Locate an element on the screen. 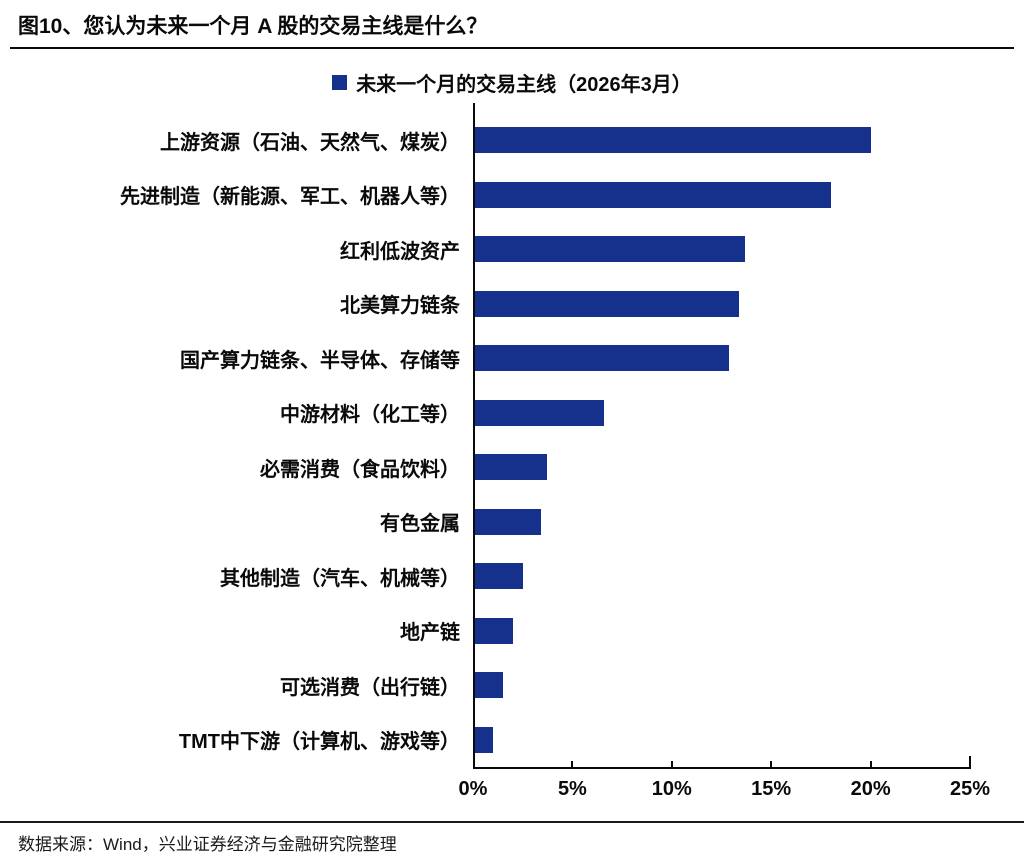  category-label: 北美算力链条 is located at coordinates (400, 306).